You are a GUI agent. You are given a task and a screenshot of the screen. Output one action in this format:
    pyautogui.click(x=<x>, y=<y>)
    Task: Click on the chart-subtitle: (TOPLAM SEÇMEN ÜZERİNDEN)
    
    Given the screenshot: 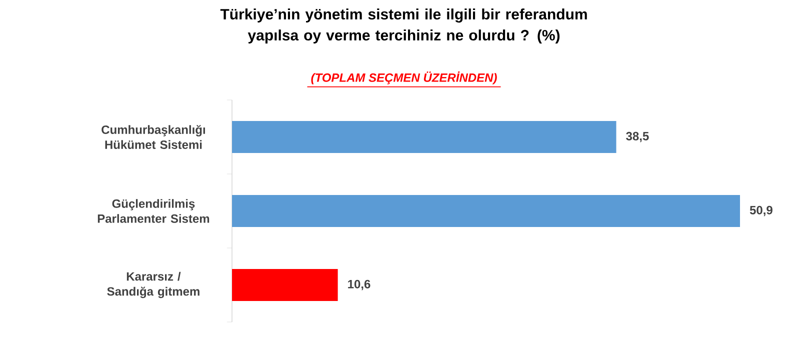 What is the action you would take?
    pyautogui.click(x=404, y=78)
    